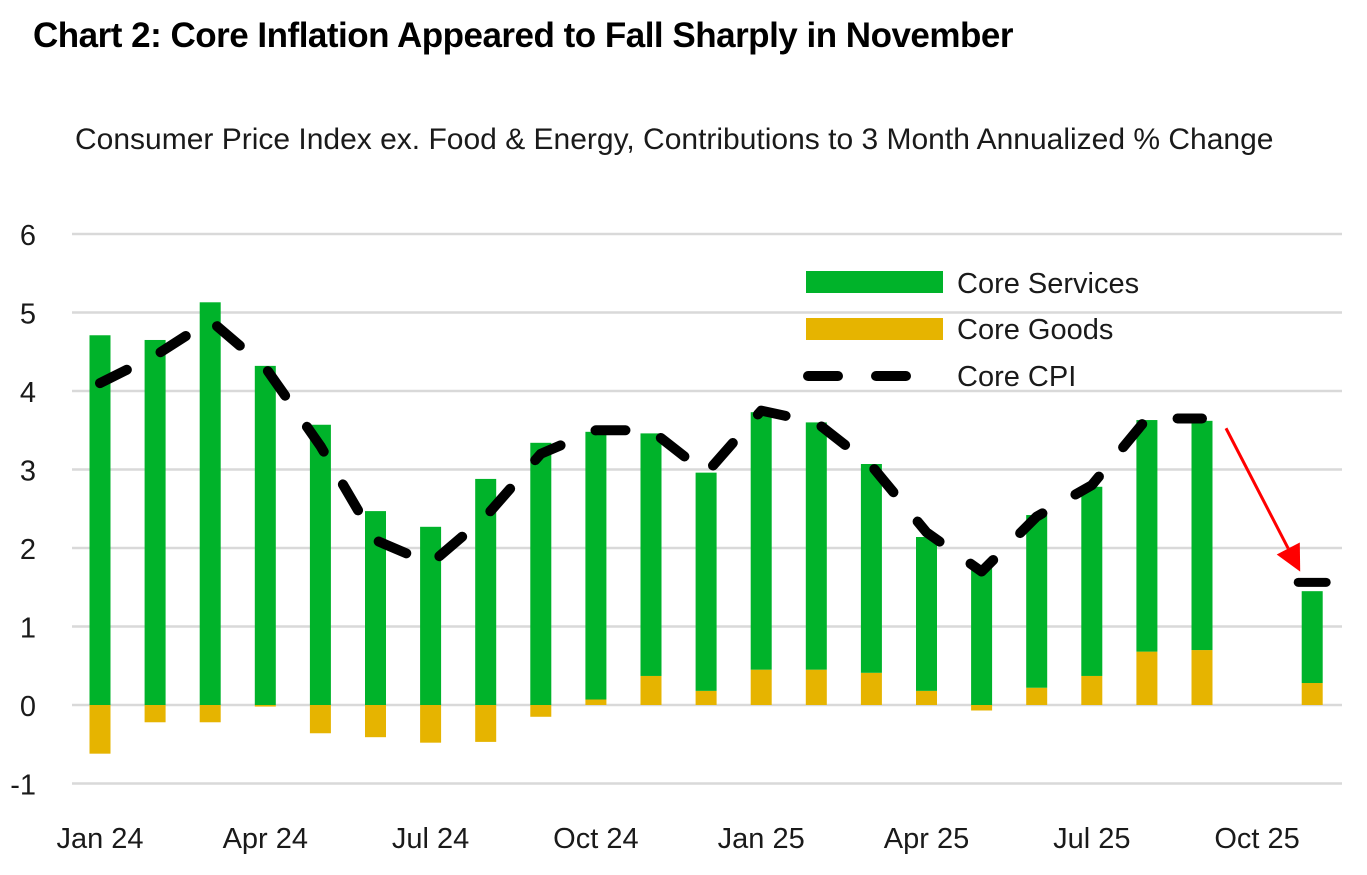 The width and height of the screenshot is (1367, 875). I want to click on x-tick-label: Jul 25, so click(1091, 839).